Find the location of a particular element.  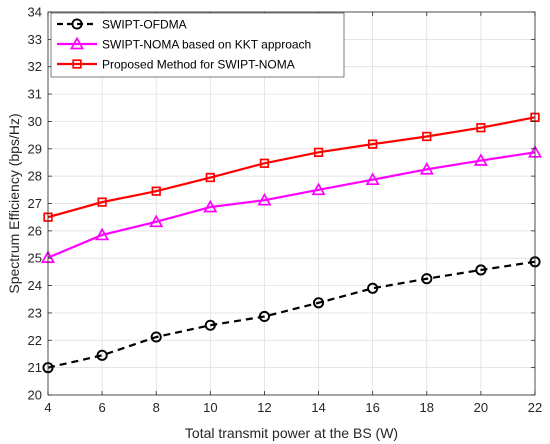

x-tick-label: 16 is located at coordinates (372, 407).